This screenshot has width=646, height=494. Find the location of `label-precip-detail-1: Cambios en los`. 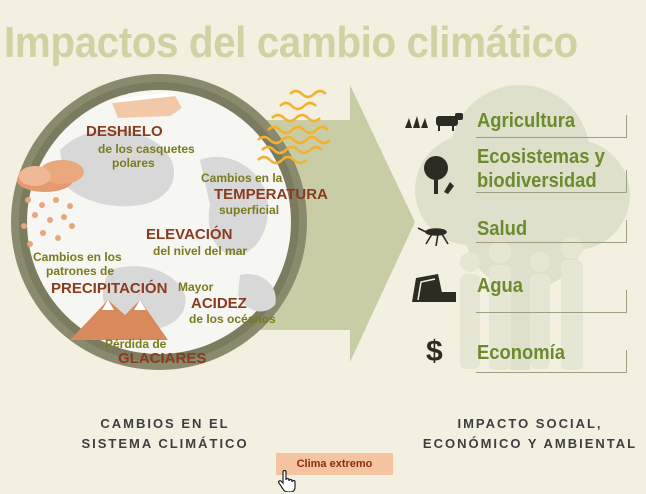

label-precip-detail-1: Cambios en los is located at coordinates (77, 257).